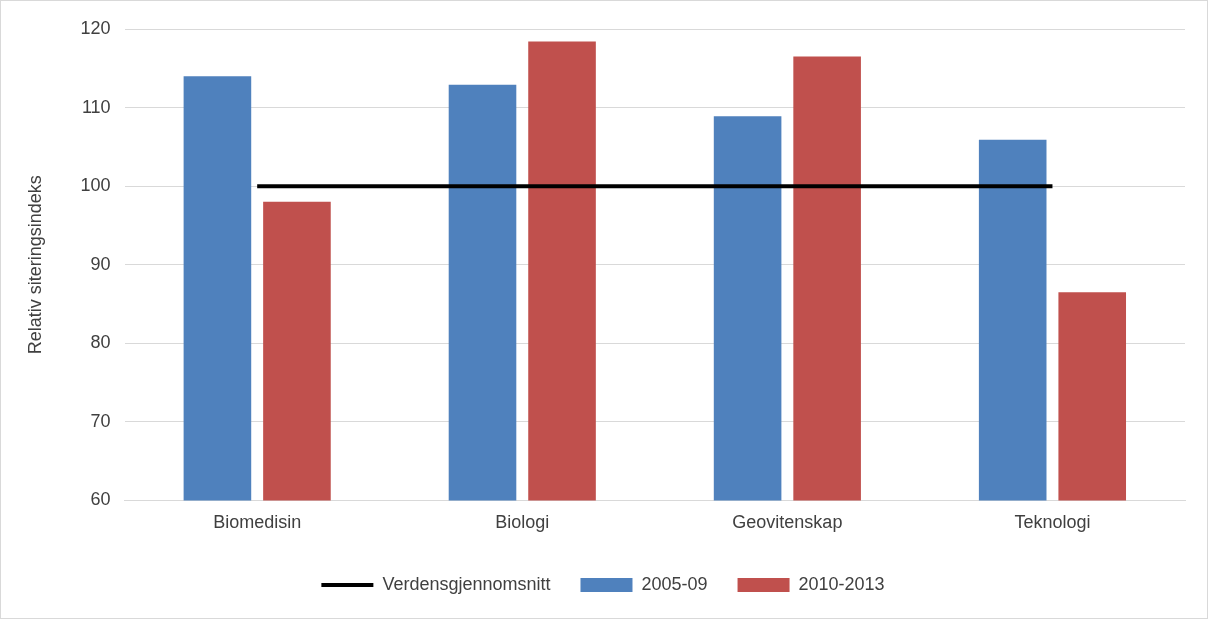 The width and height of the screenshot is (1208, 619). Describe the element at coordinates (100, 263) in the screenshot. I see `y-tick-label: 90` at that location.